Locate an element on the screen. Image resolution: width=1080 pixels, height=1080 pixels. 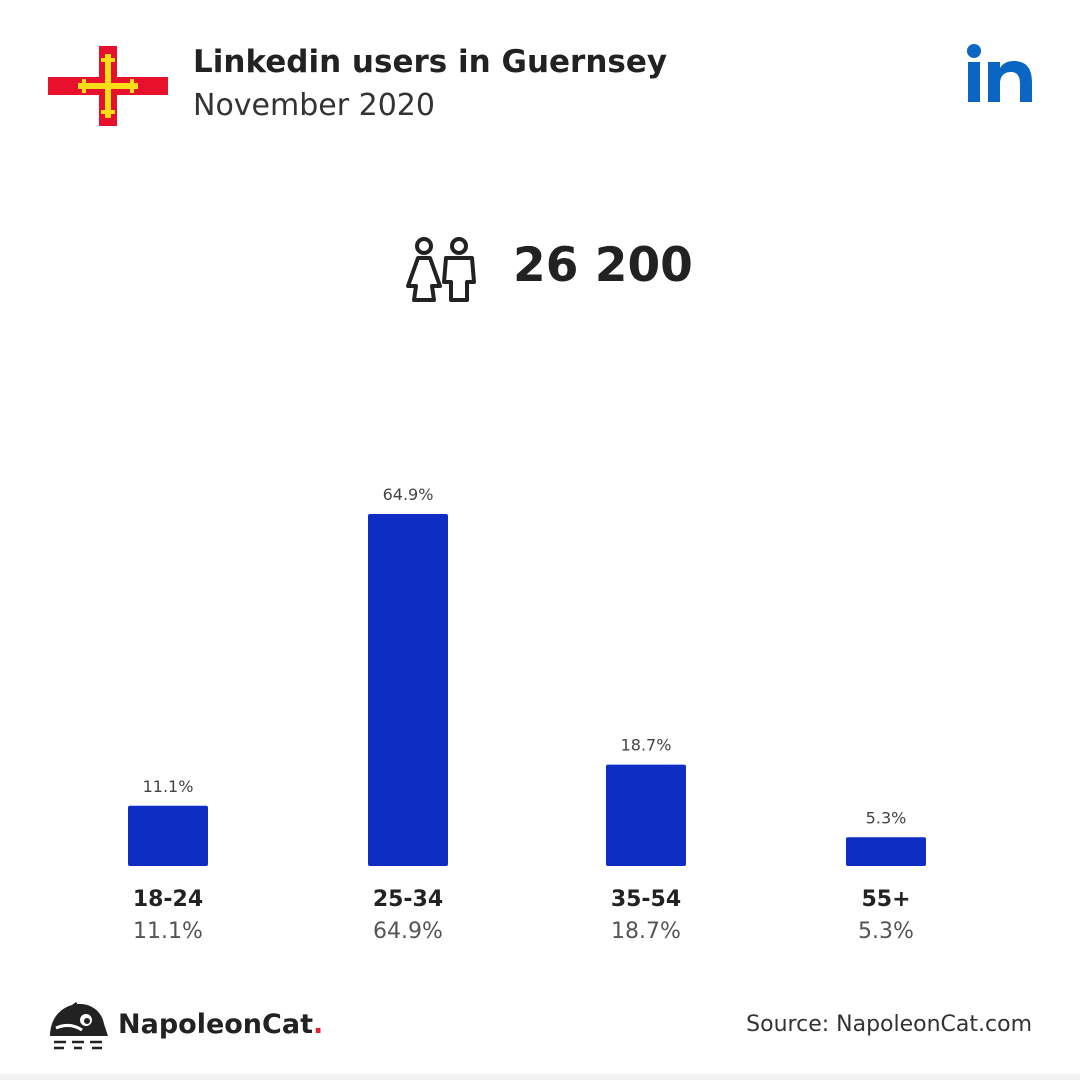
bar-55+ is located at coordinates (886, 851).